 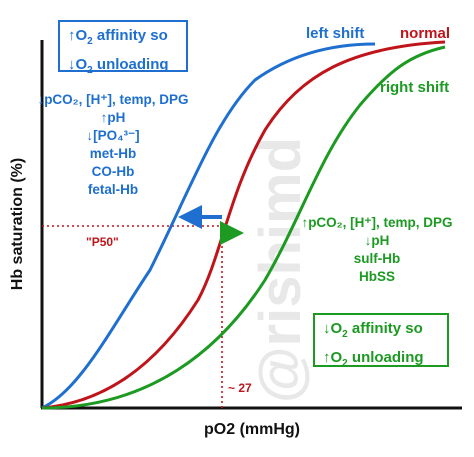 What do you see at coordinates (113, 153) in the screenshot?
I see `left-factor-line-4: met-Hb` at bounding box center [113, 153].